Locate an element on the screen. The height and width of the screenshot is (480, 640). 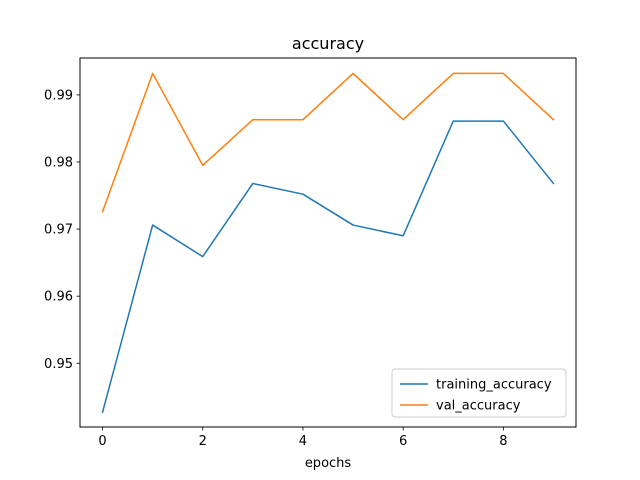
y-tick-label: 0.99 is located at coordinates (58, 95).